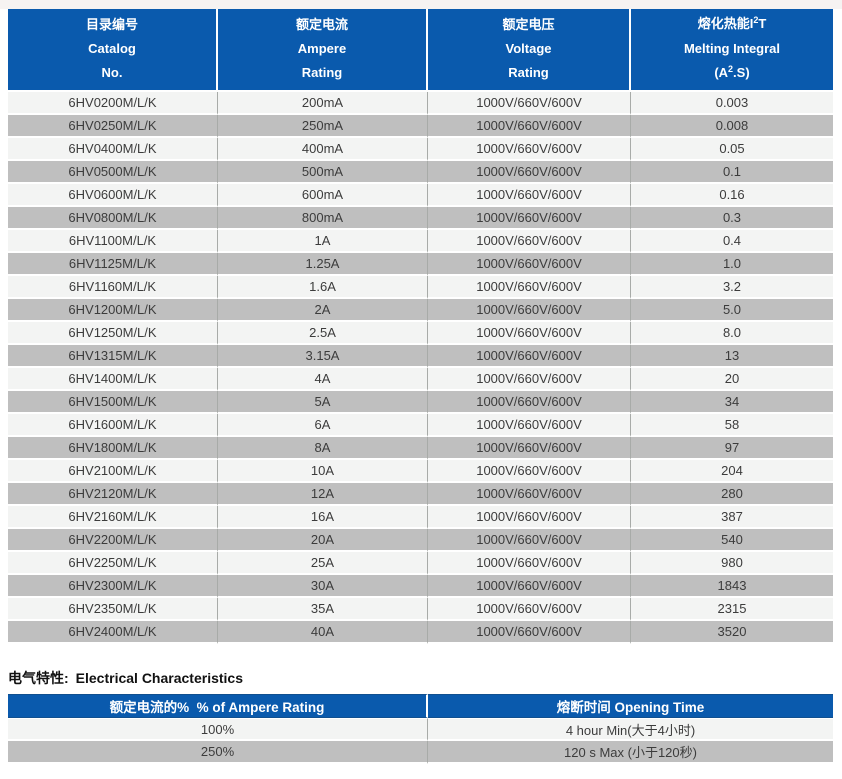 The image size is (842, 779). I want to click on cell-catalog: 6HV1800M/L/K, so click(113, 448).